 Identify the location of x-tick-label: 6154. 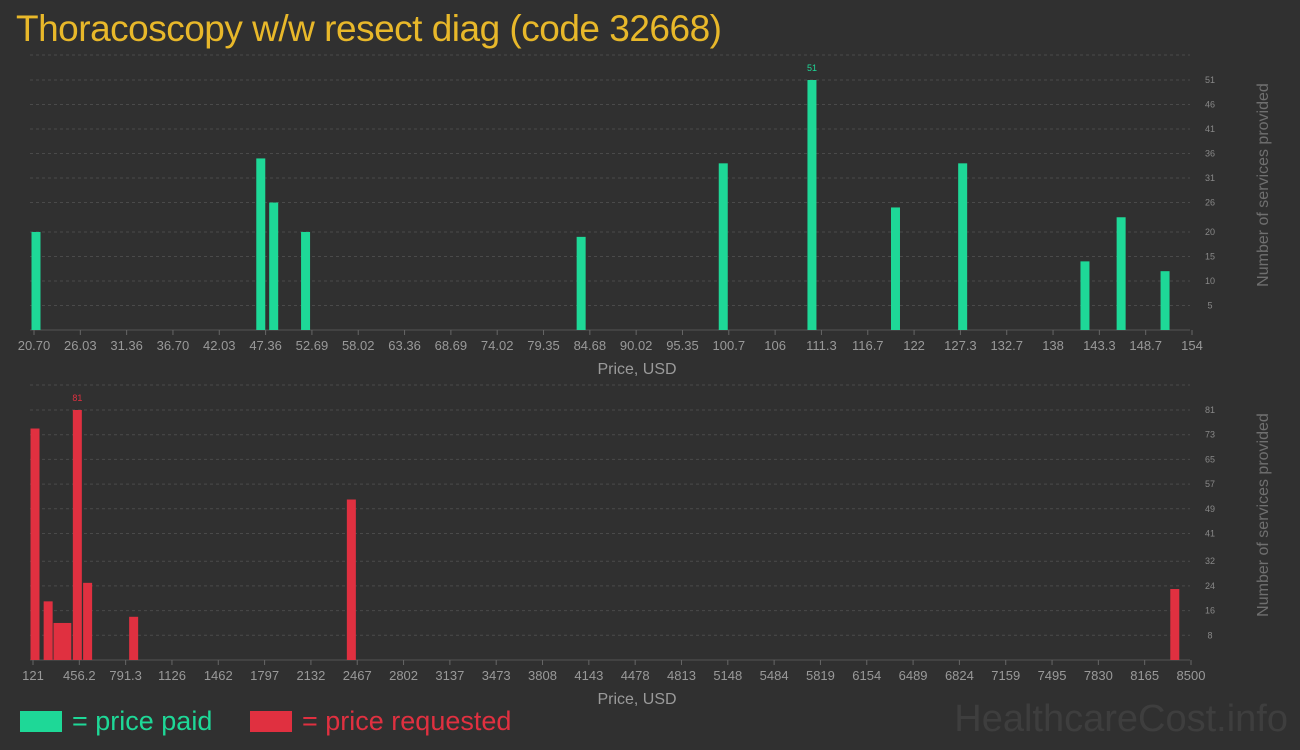
(866, 675).